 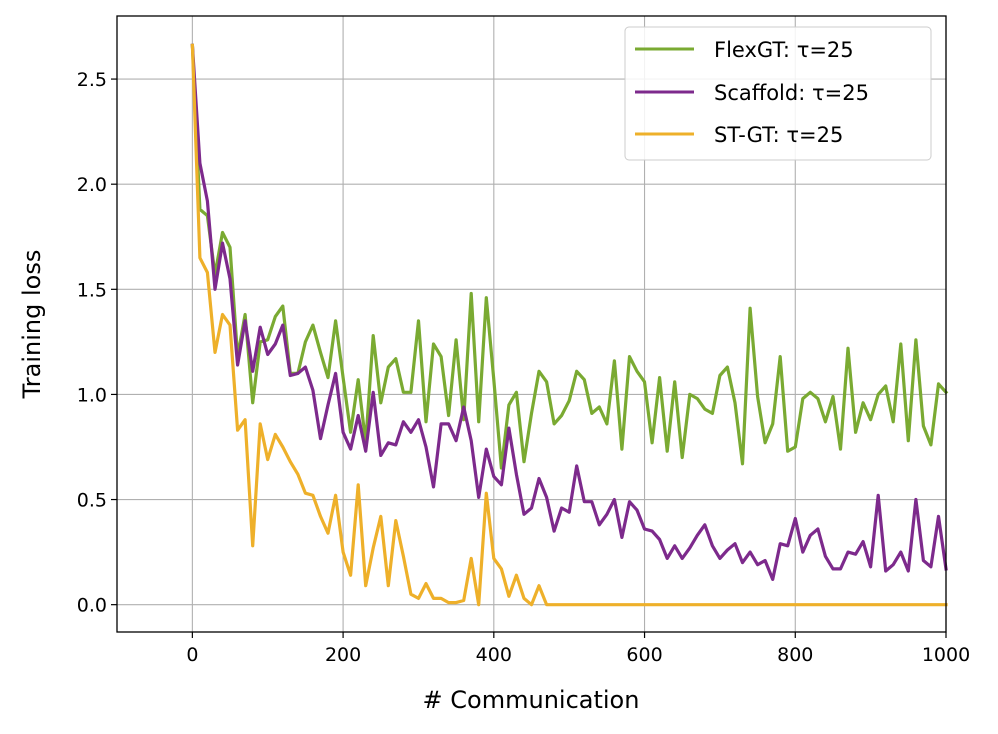 I want to click on x-tick-label: 800, so click(x=795, y=655).